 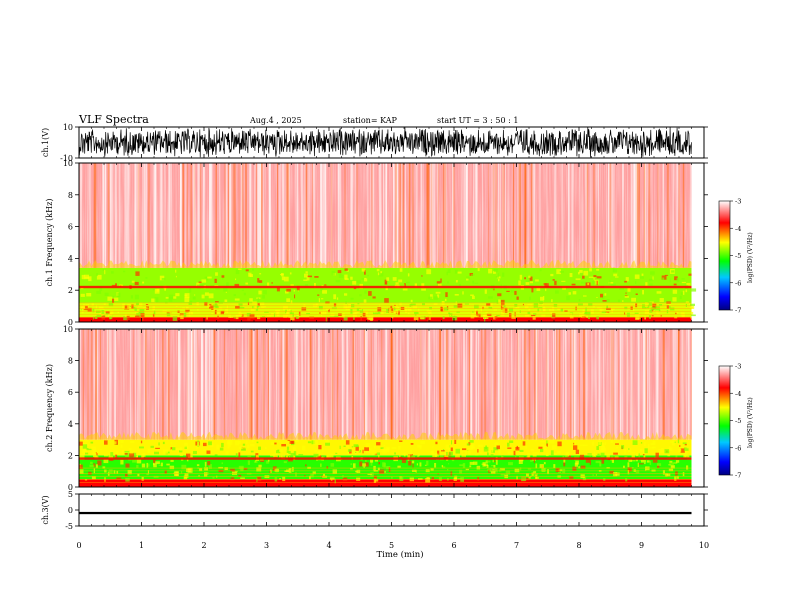 What do you see at coordinates (738, 421) in the screenshot?
I see `colorbar-tick-label: -5` at bounding box center [738, 421].